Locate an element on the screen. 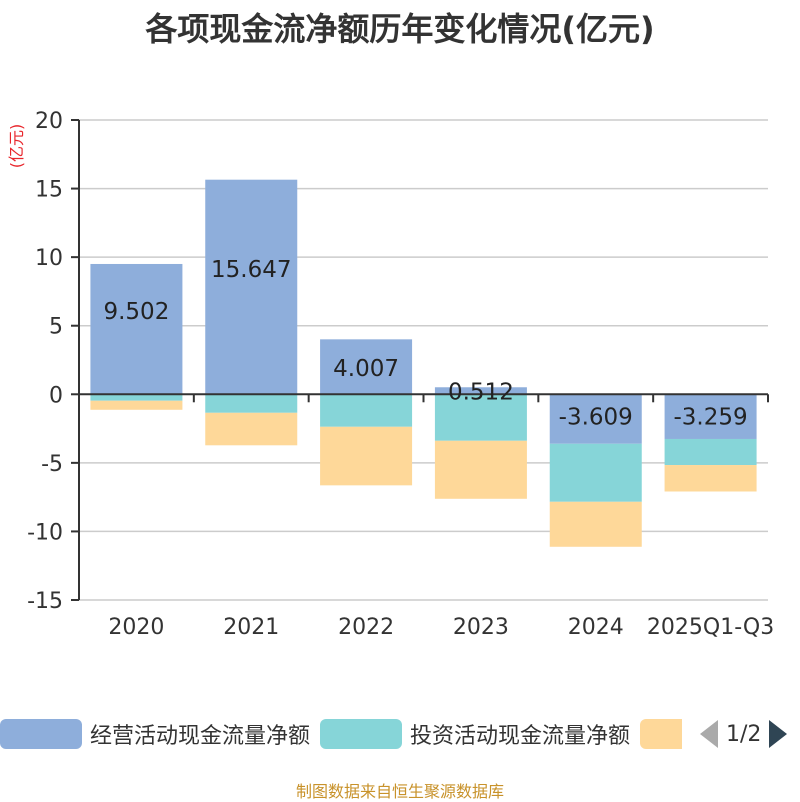  bar-operating-2025Q1-Q3 is located at coordinates (710, 416).